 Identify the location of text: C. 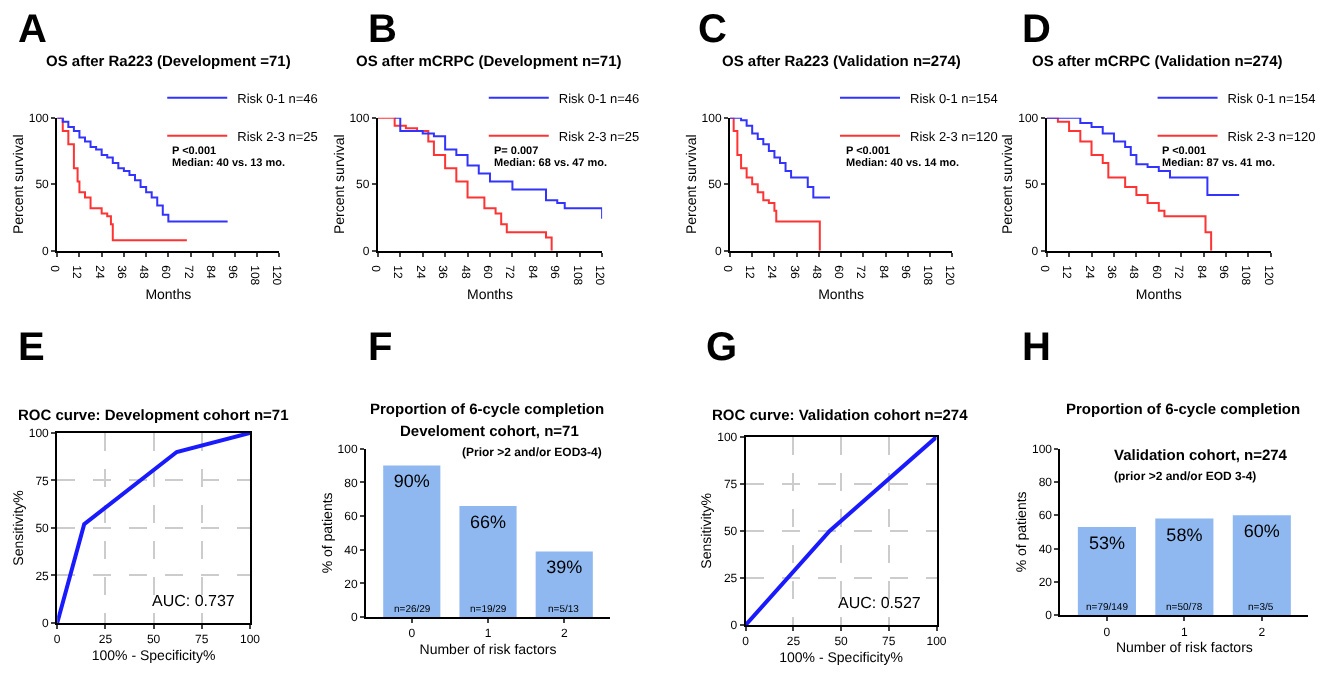
(712, 30).